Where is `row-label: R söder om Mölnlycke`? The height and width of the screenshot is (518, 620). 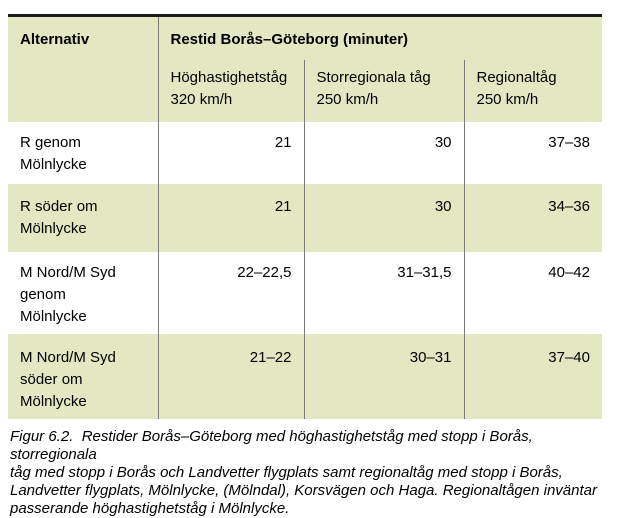
row-label: R söder om Mölnlycke is located at coordinates (83, 217).